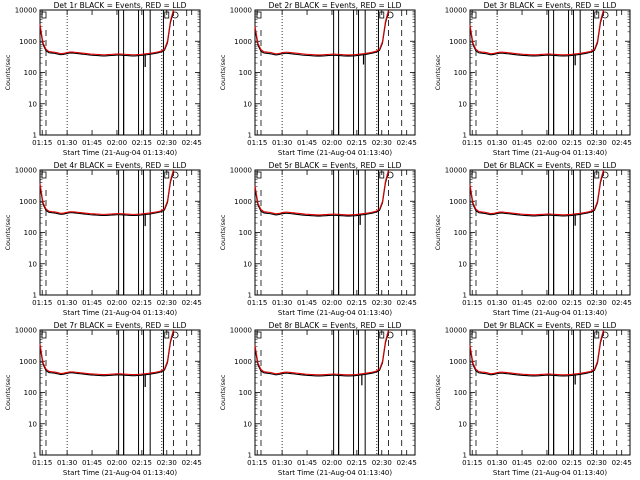 The height and width of the screenshot is (480, 640). Describe the element at coordinates (550, 165) in the screenshot. I see `panel-title: Det 6r BLACK = Events, RED = LLD` at that location.